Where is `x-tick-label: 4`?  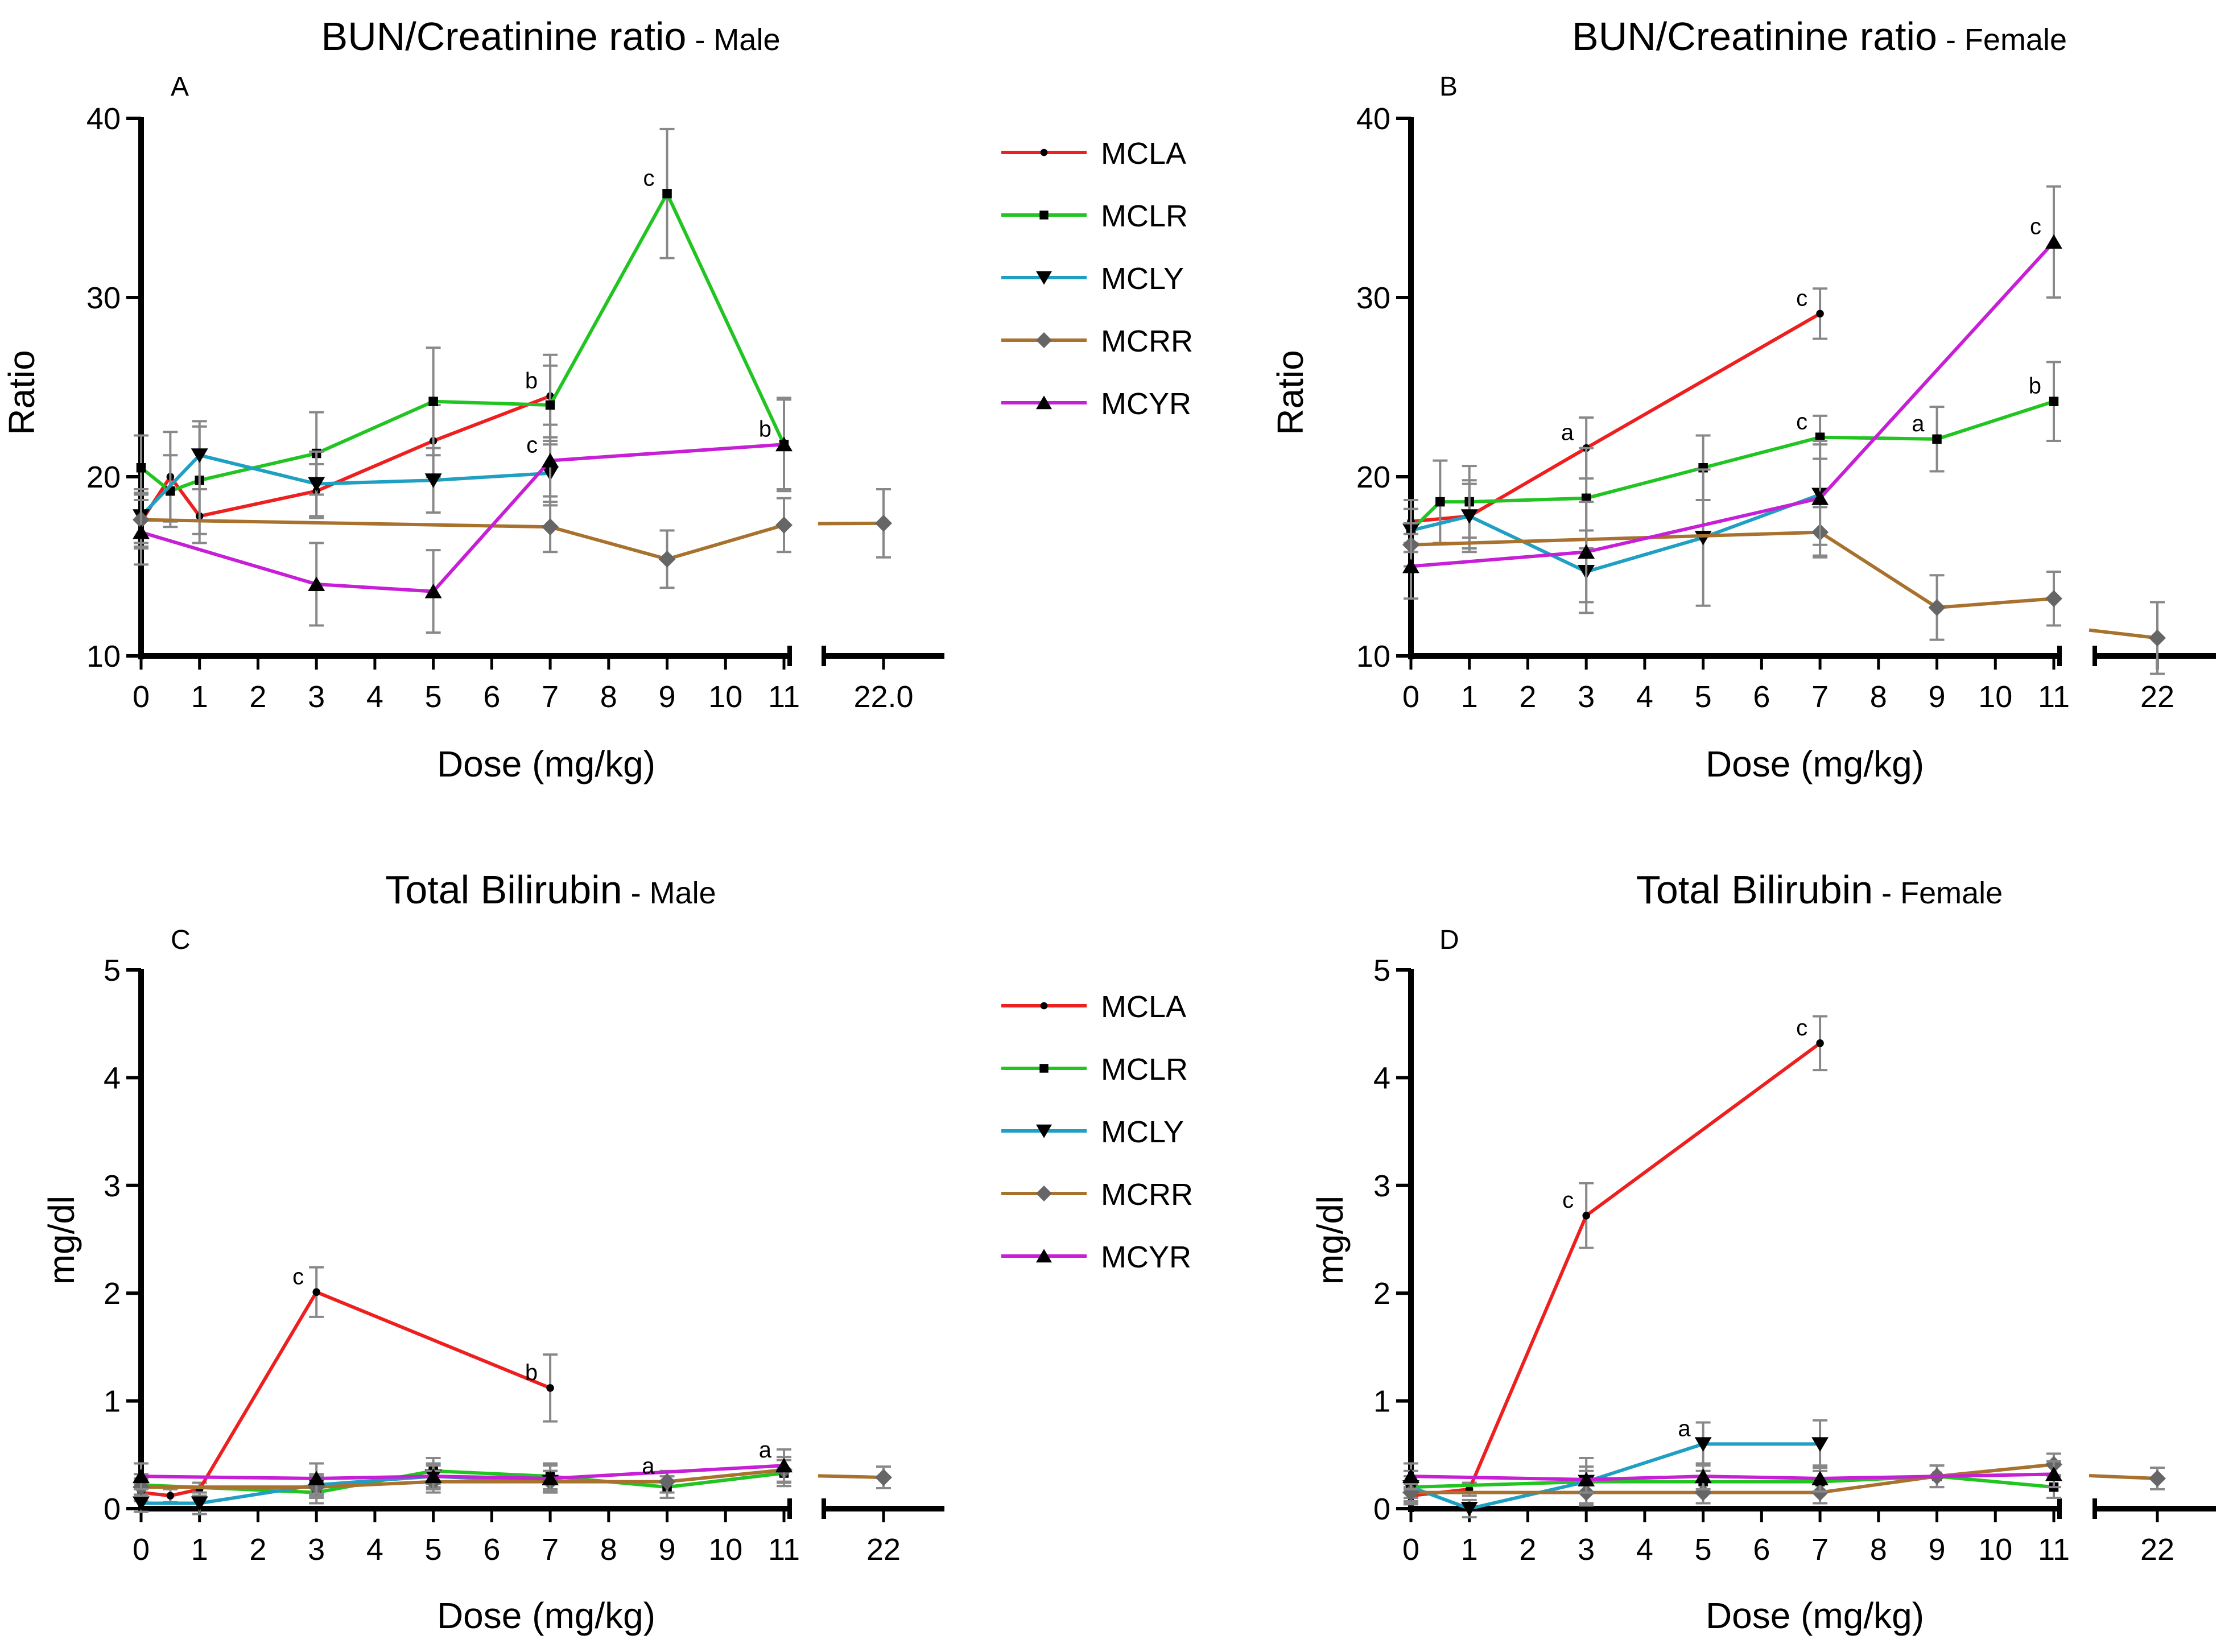 x-tick-label: 4 is located at coordinates (1644, 1550).